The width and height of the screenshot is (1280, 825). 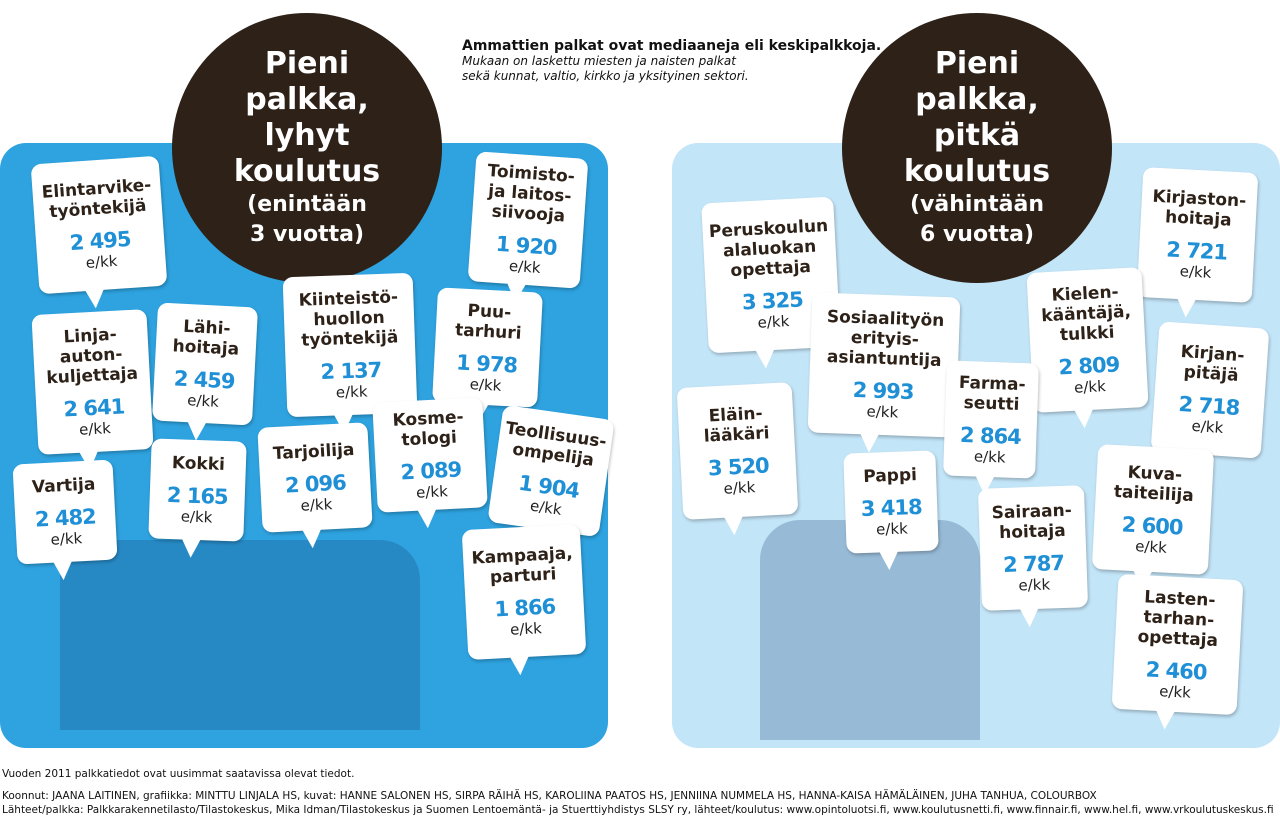 I want to click on occupation: parturi, so click(x=523, y=576).